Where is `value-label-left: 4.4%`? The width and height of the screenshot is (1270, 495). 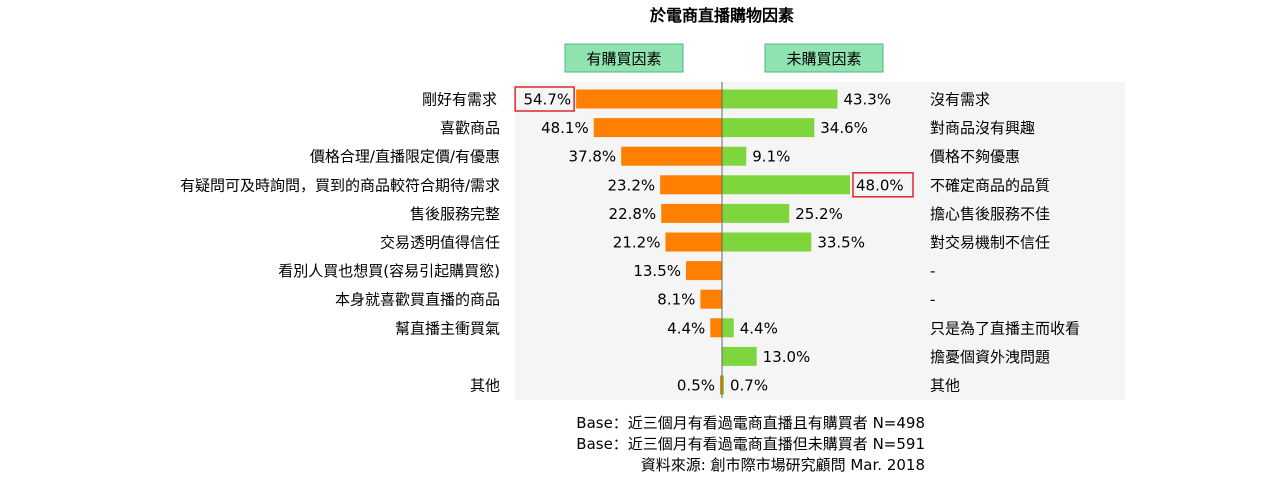 value-label-left: 4.4% is located at coordinates (686, 328).